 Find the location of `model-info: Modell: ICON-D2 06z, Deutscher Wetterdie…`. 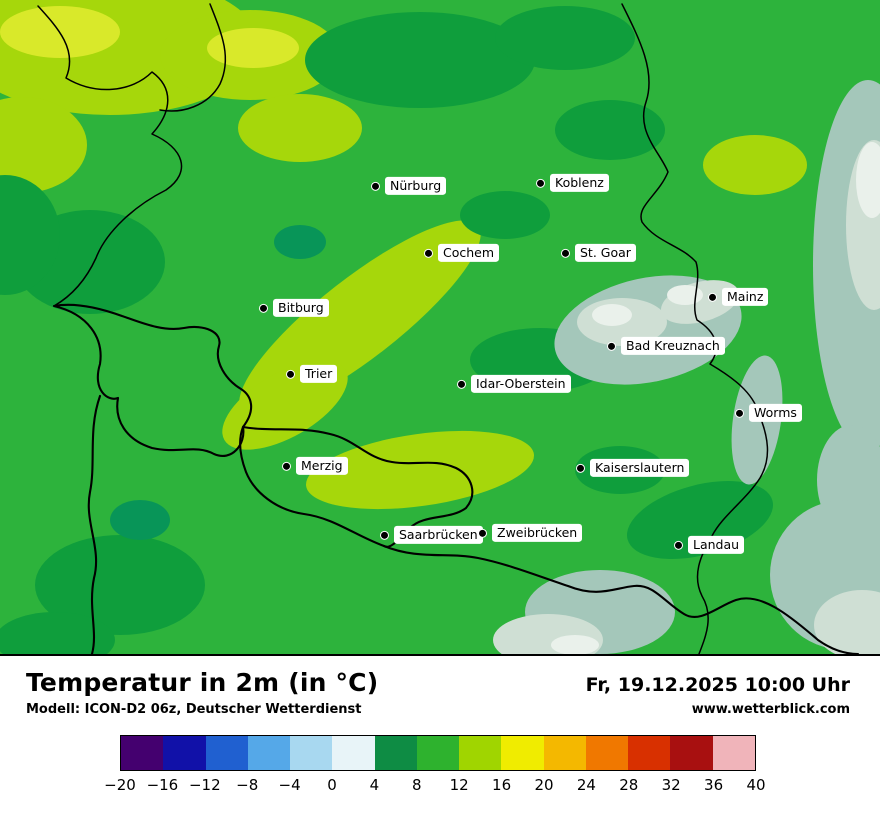

model-info: Modell: ICON-D2 06z, Deutscher Wetterdie… is located at coordinates (194, 709).